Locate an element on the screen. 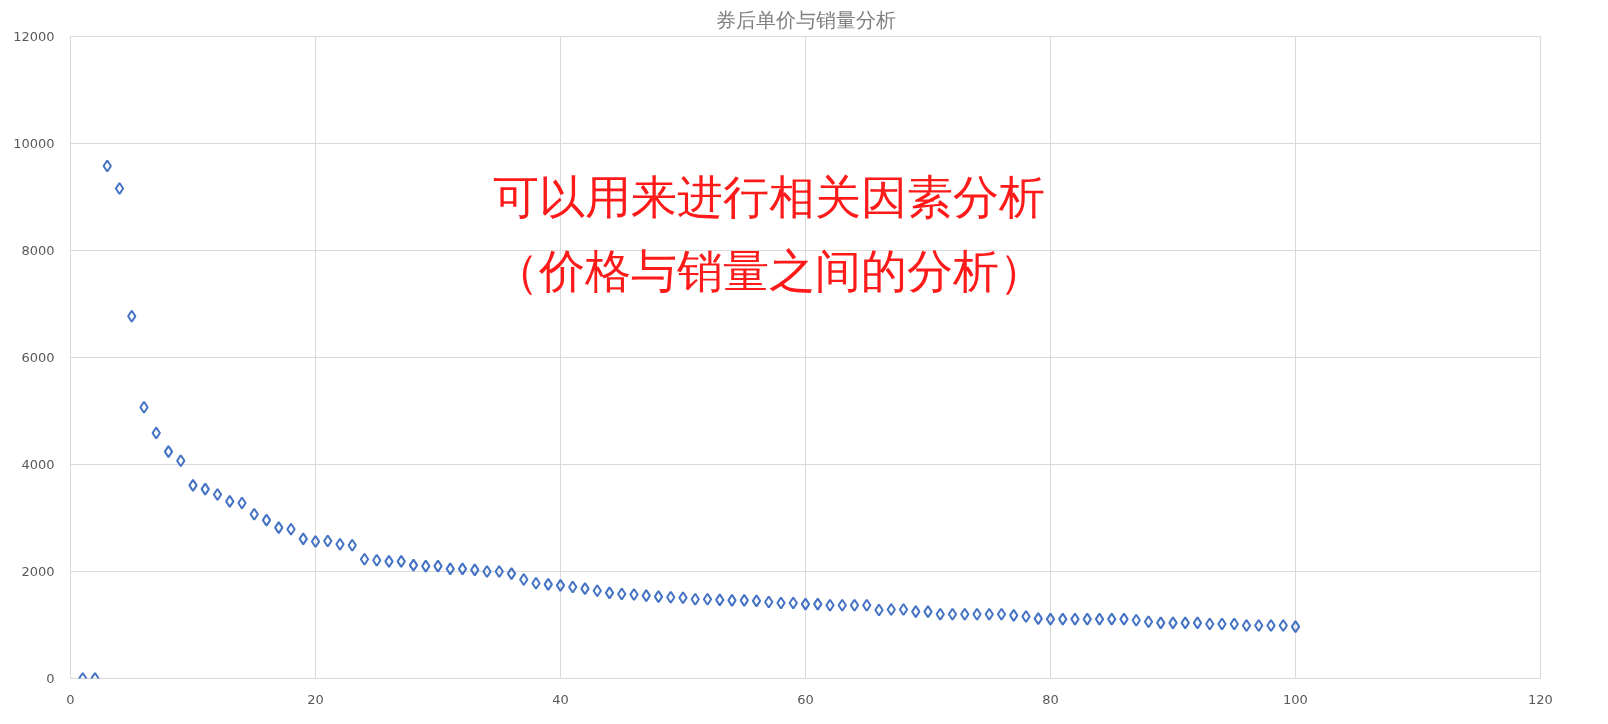  y-tick-label: 10000 is located at coordinates (34, 143).